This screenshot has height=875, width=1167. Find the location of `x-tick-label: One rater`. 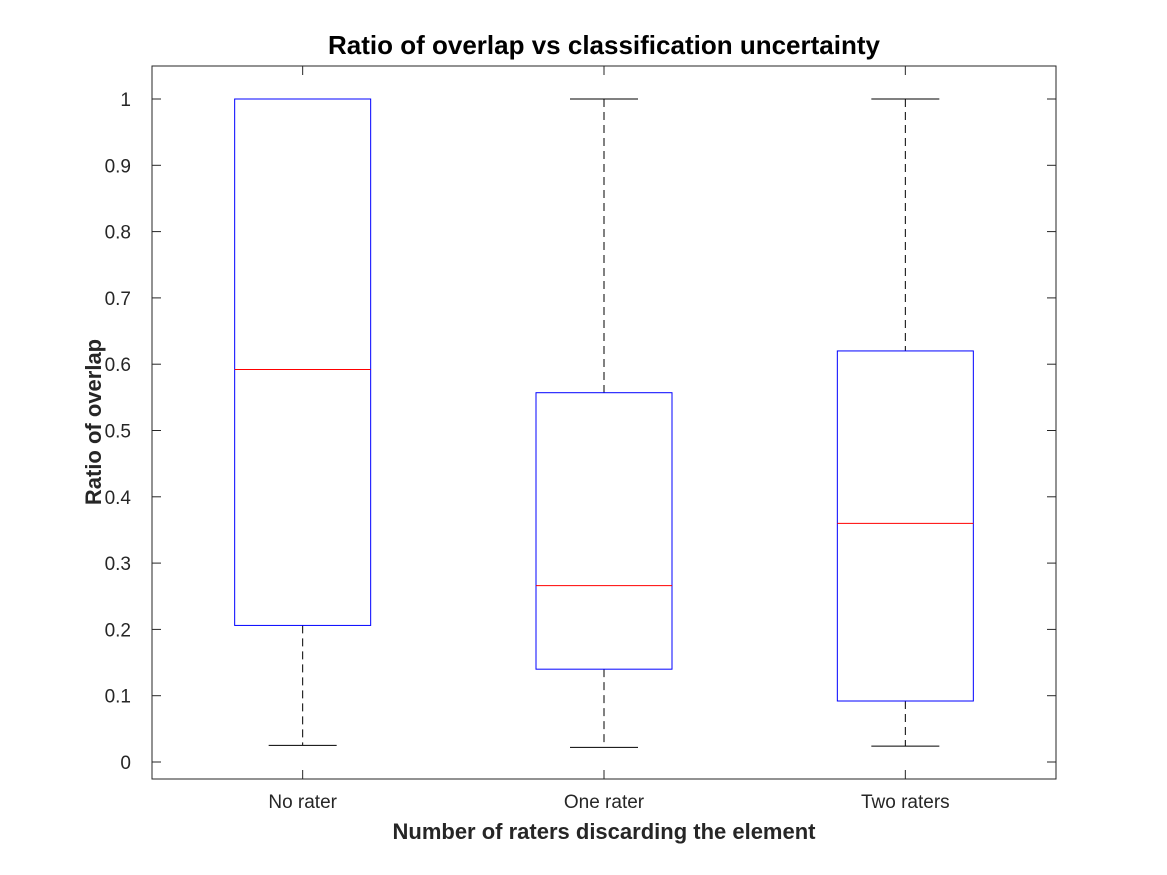

x-tick-label: One rater is located at coordinates (604, 802).